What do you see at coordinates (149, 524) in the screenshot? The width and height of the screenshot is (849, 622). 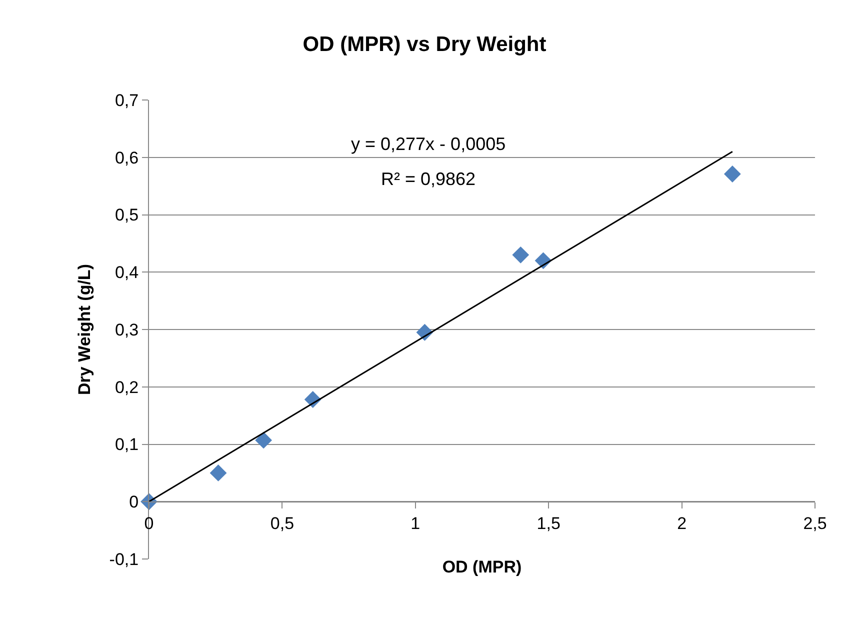 I see `x-tick-label: 0` at bounding box center [149, 524].